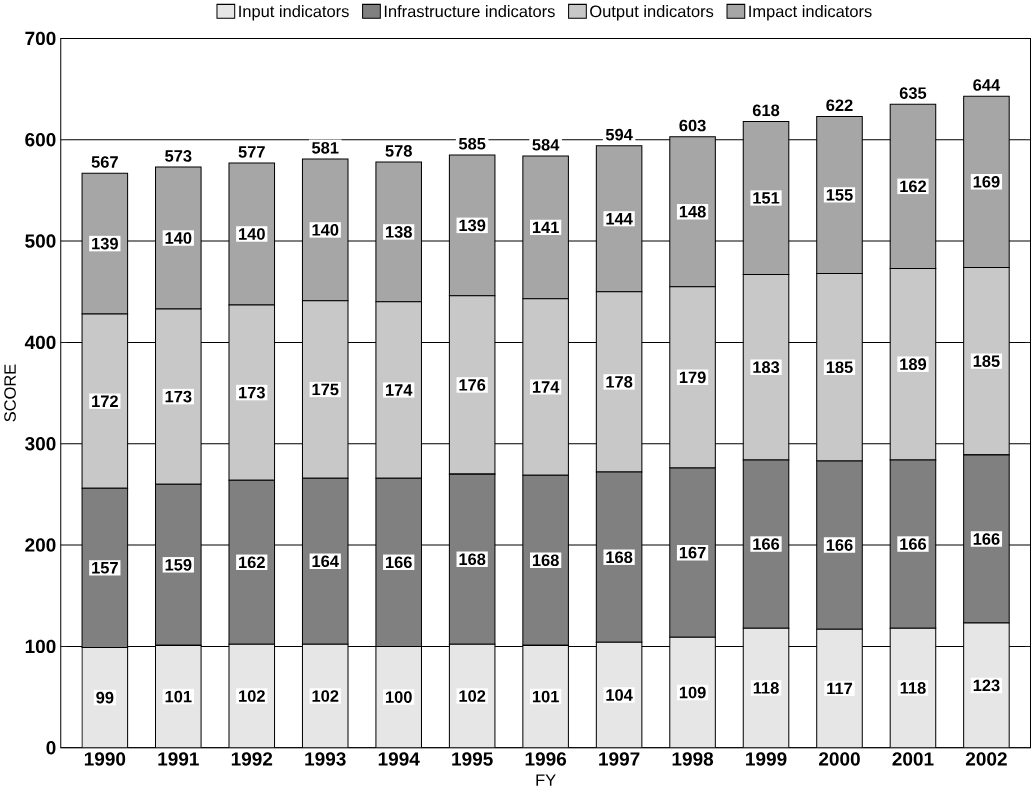 The image size is (1031, 790). What do you see at coordinates (692, 125) in the screenshot?
I see `total-label: 603` at bounding box center [692, 125].